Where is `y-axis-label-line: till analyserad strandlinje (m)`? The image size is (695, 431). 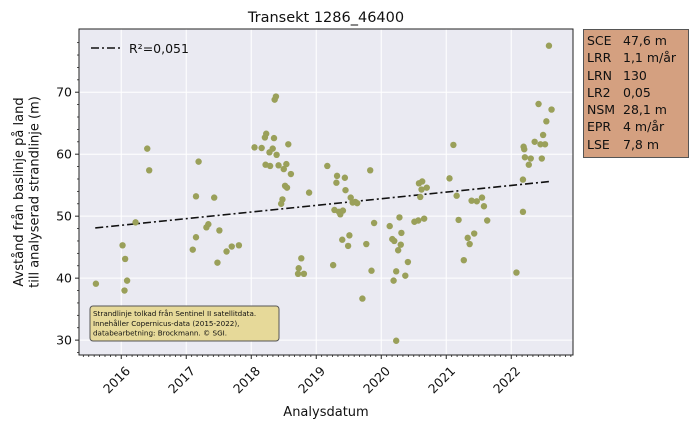 y-axis-label-line: till analyserad strandlinje (m) is located at coordinates (35, 192).